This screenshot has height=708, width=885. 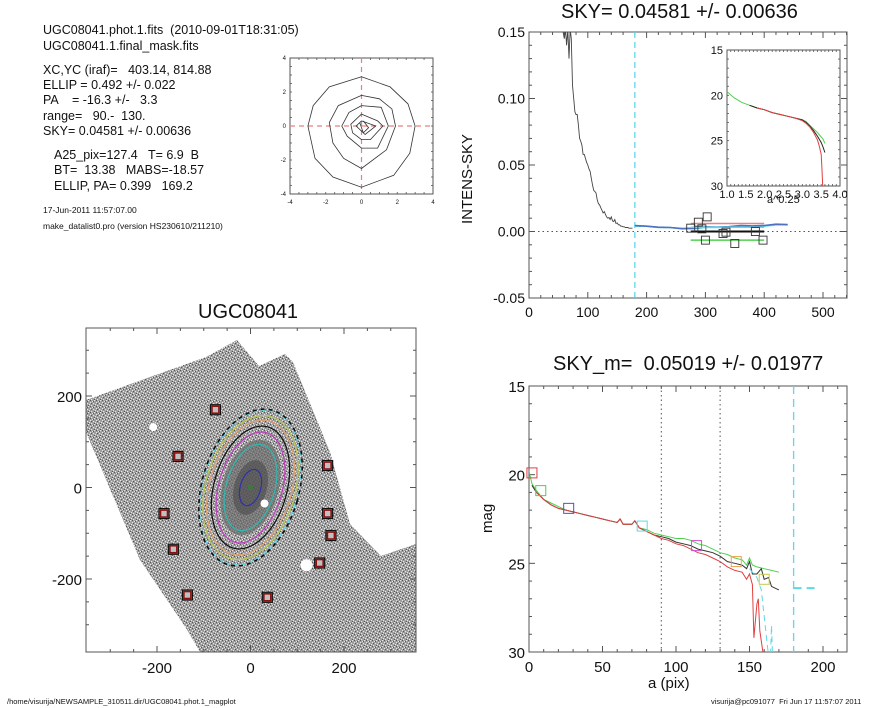 I want to click on inset-ytick-label: 25, so click(x=717, y=142).